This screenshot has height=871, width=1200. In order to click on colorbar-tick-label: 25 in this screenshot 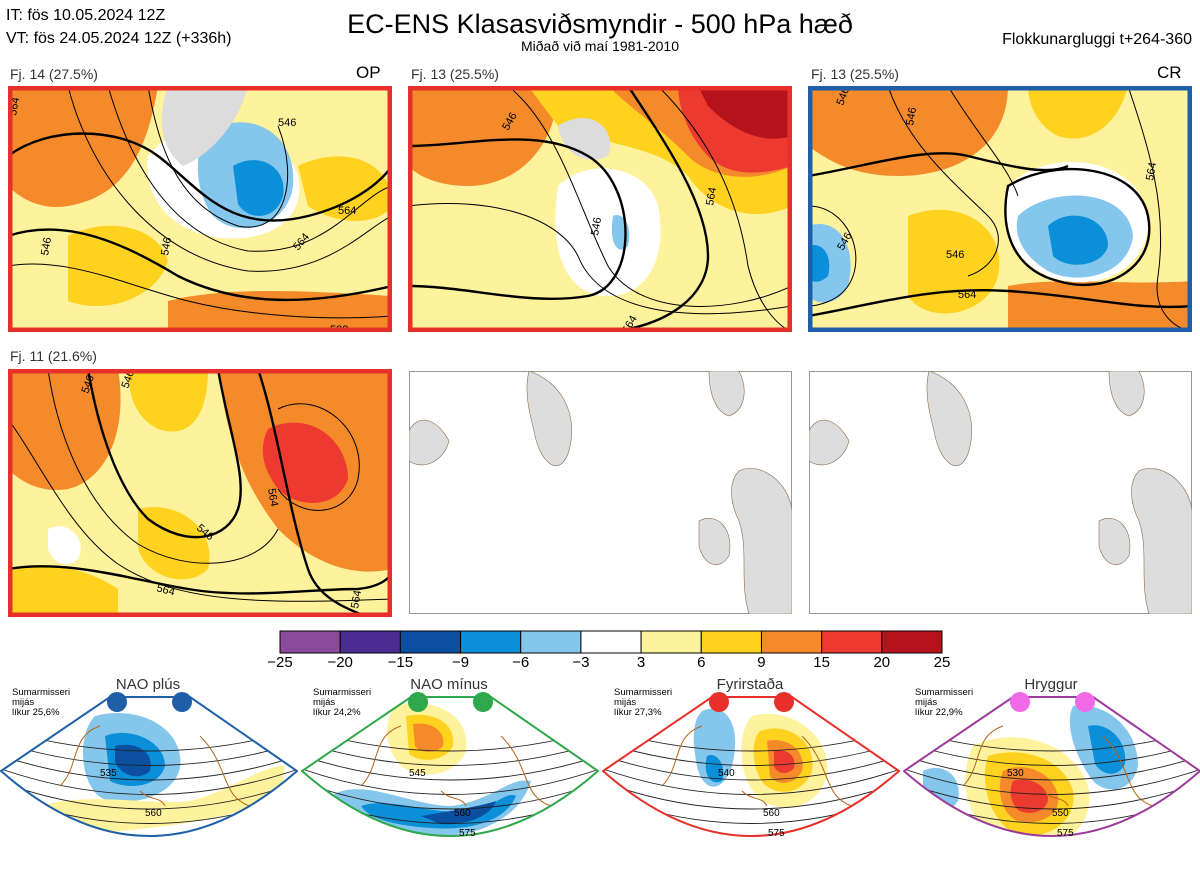, I will do `click(942, 662)`.